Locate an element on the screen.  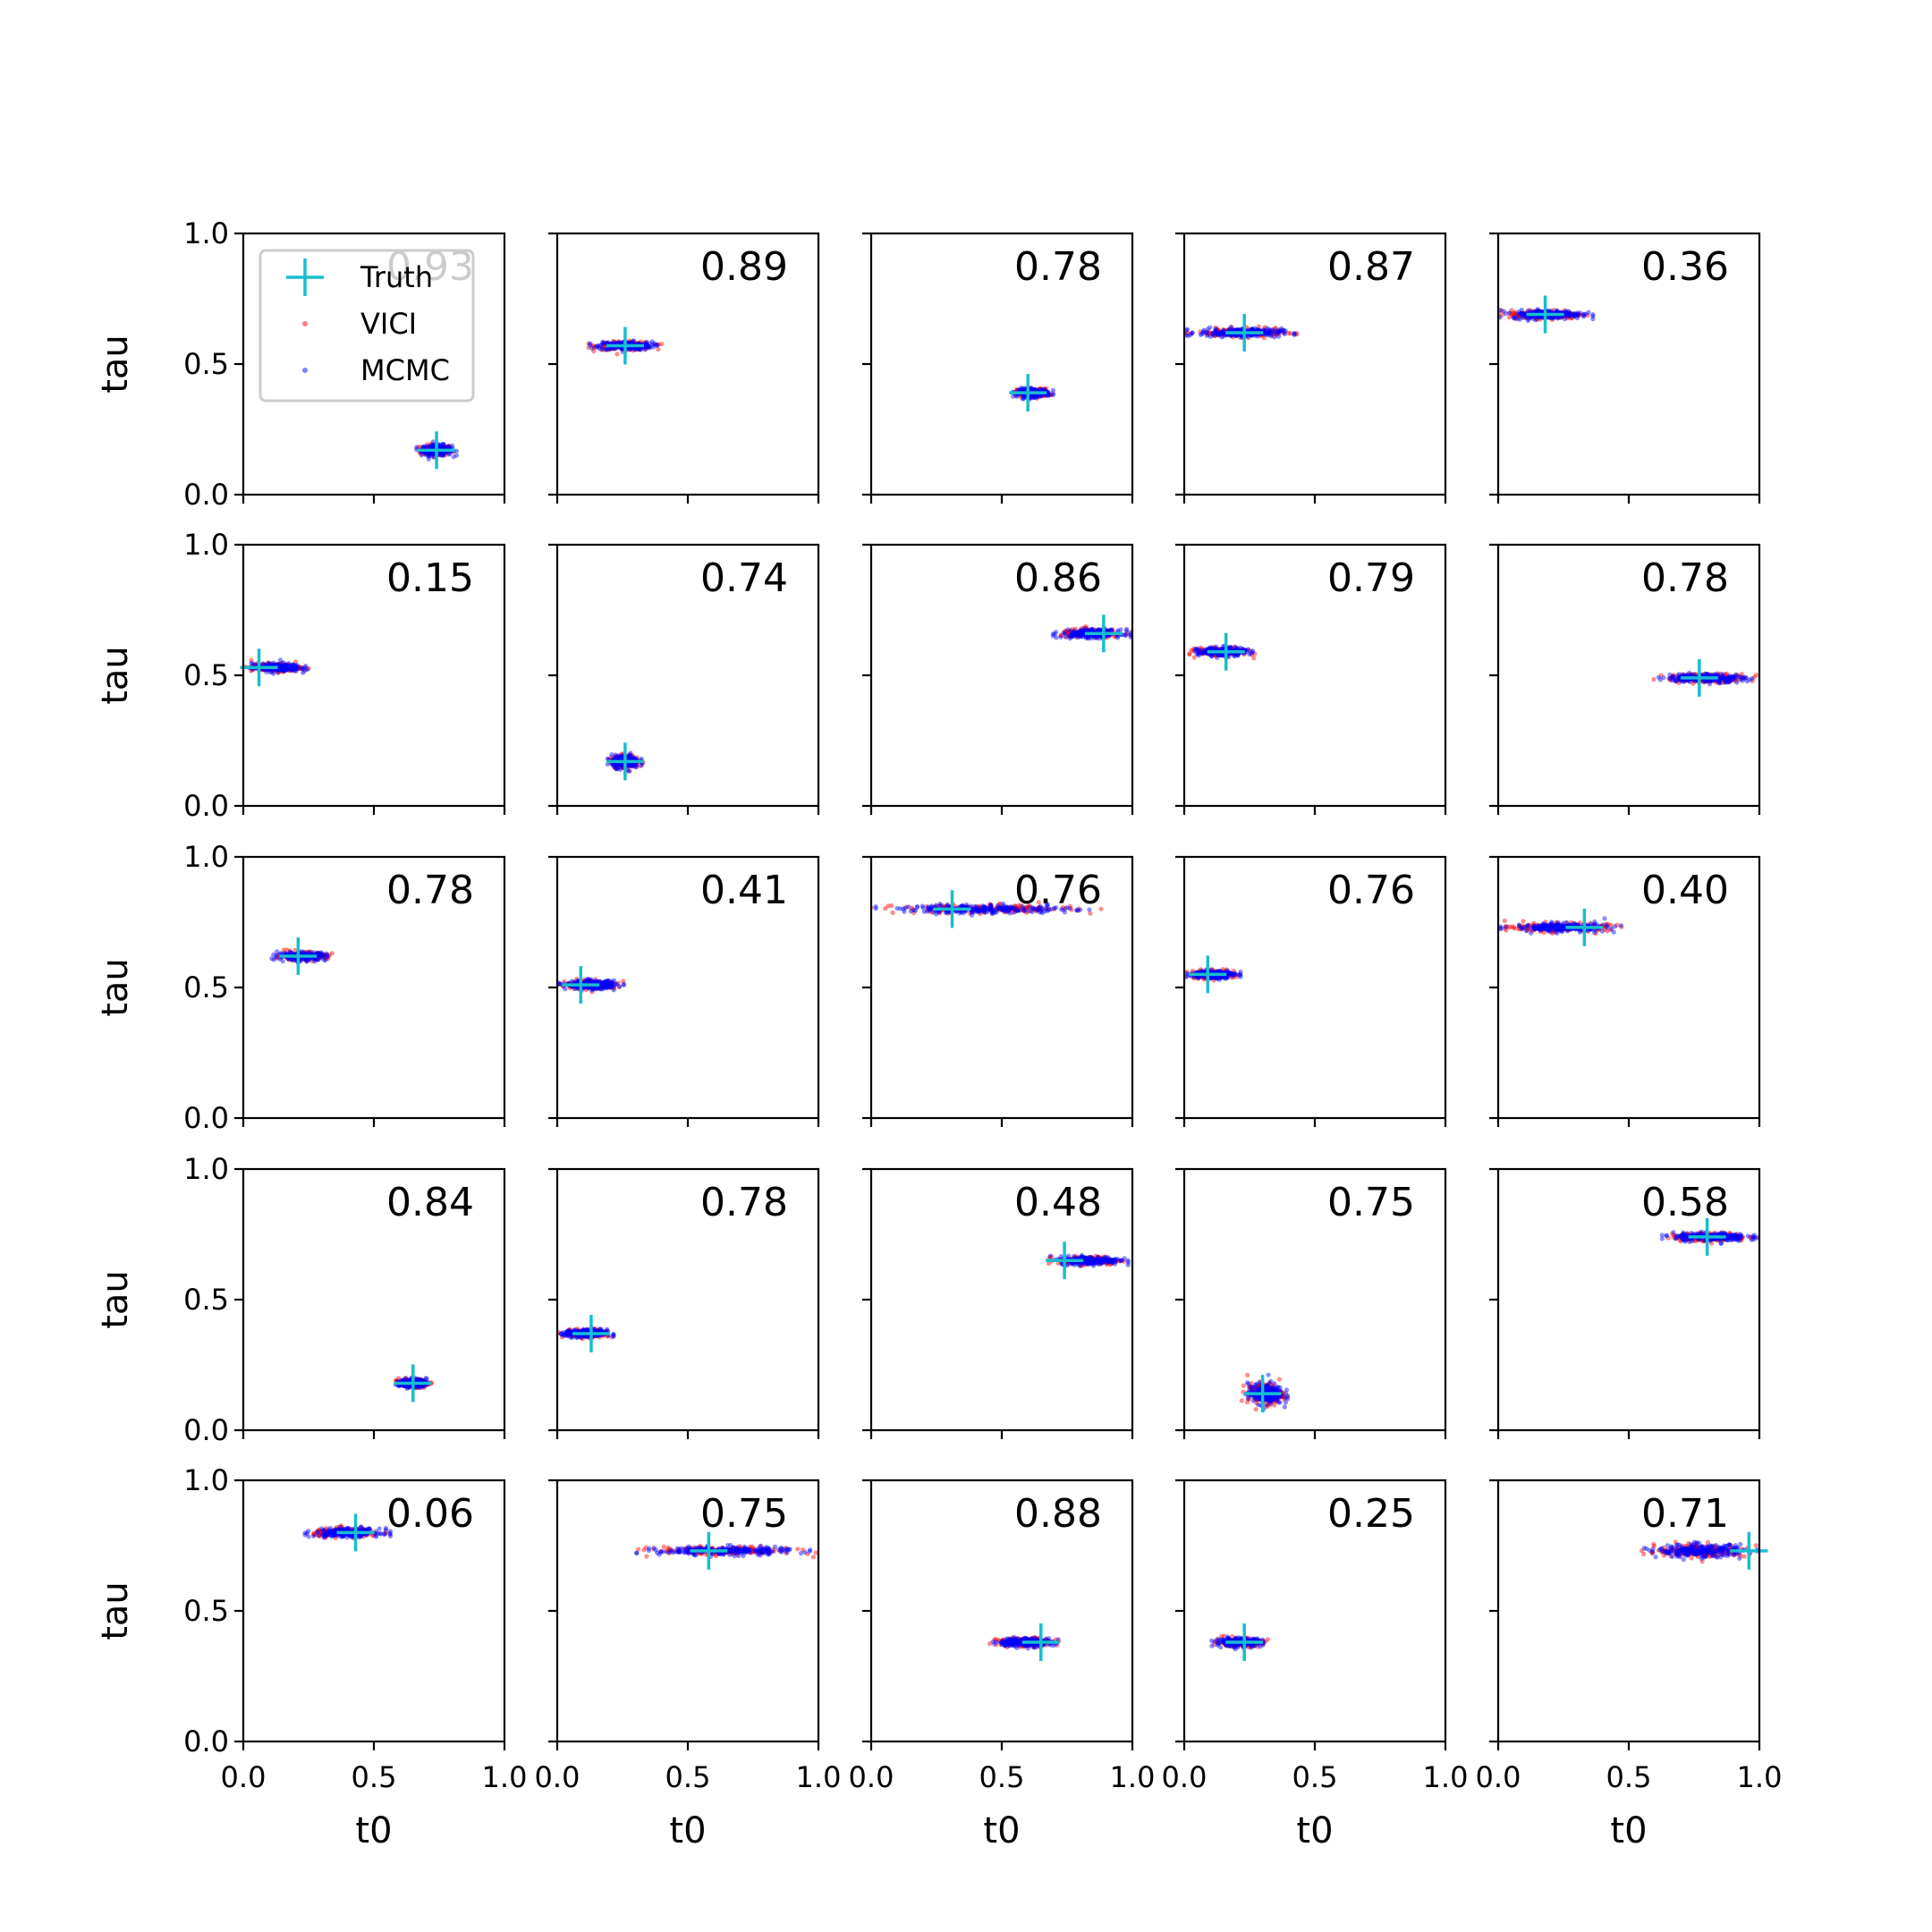
panel-frame is located at coordinates (374, 364).